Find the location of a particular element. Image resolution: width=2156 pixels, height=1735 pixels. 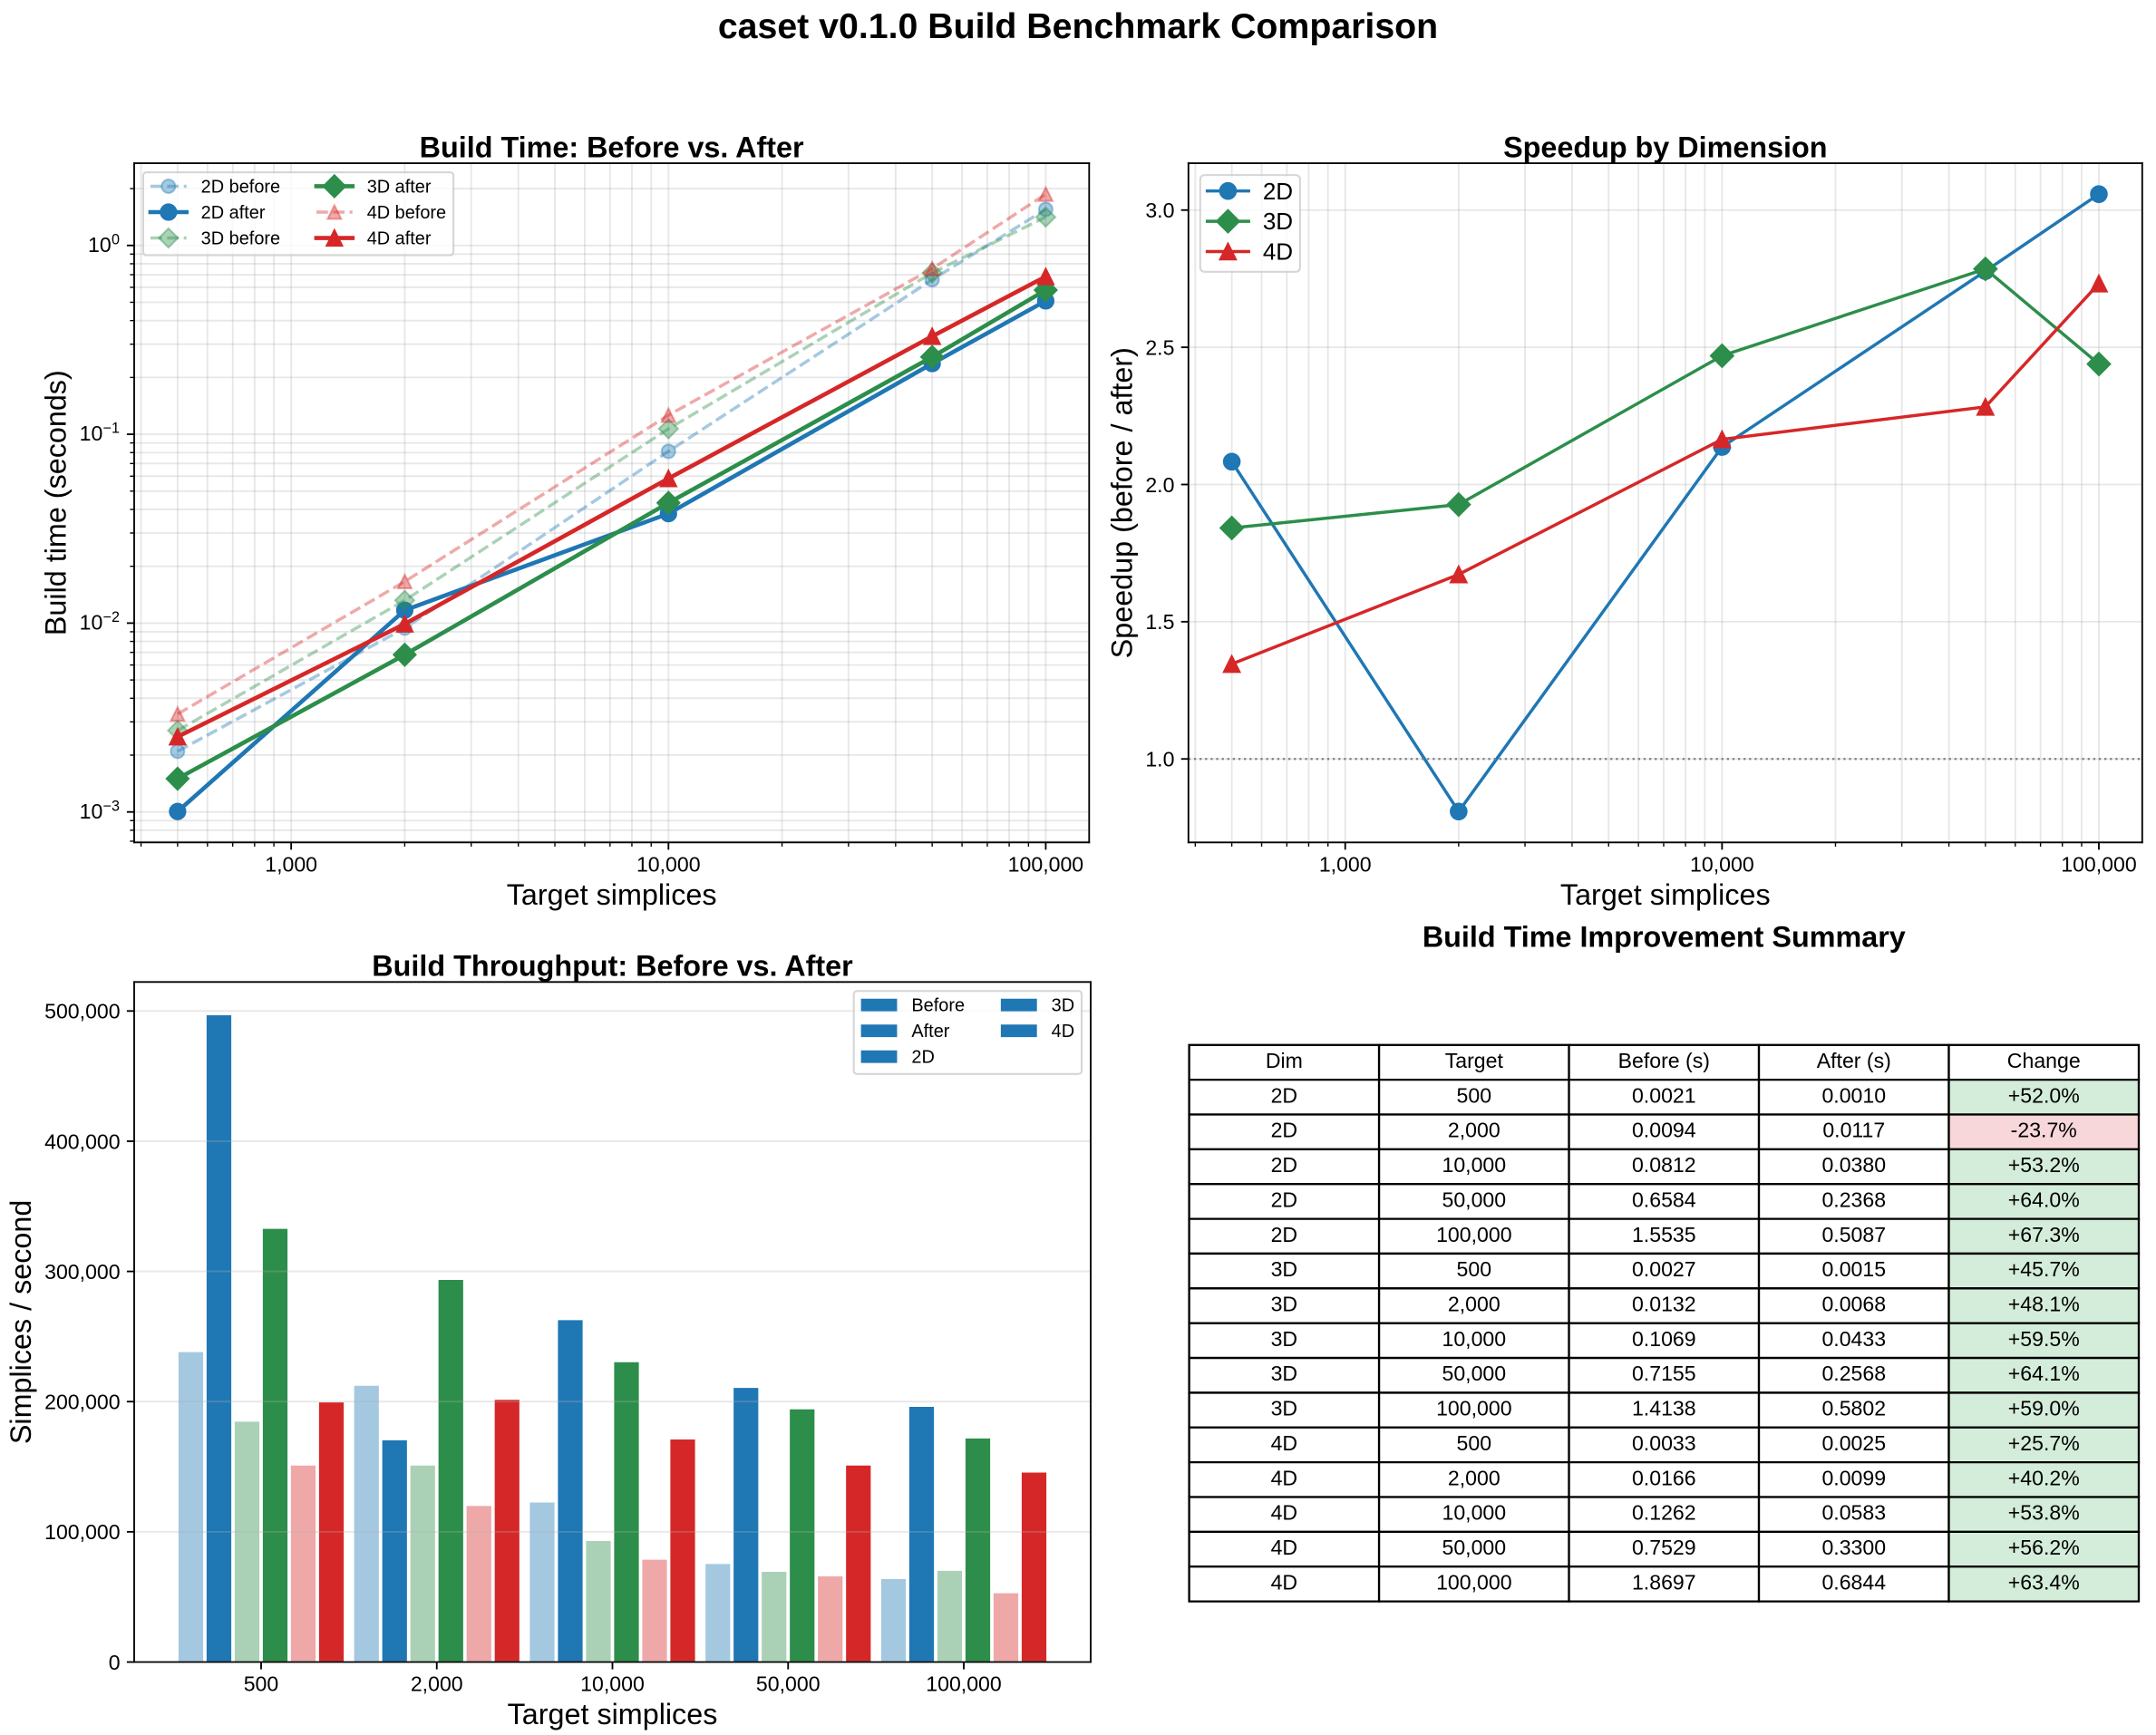

svg-text: 0.6584 is located at coordinates (1664, 1199).